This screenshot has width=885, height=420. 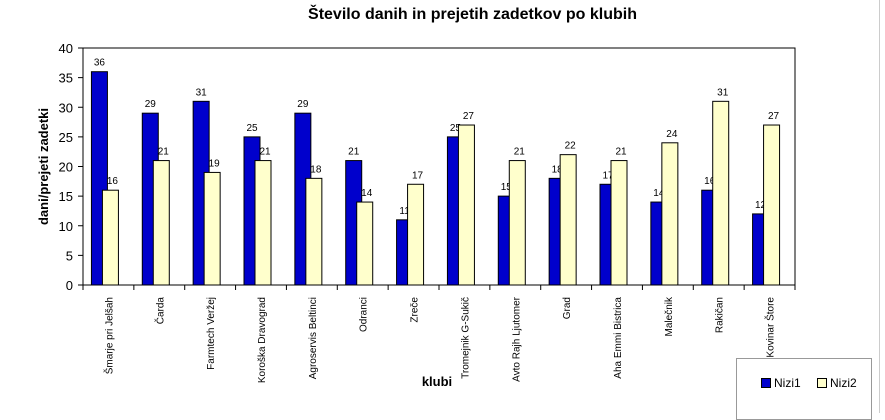 I want to click on data-label: 19, so click(x=215, y=163).